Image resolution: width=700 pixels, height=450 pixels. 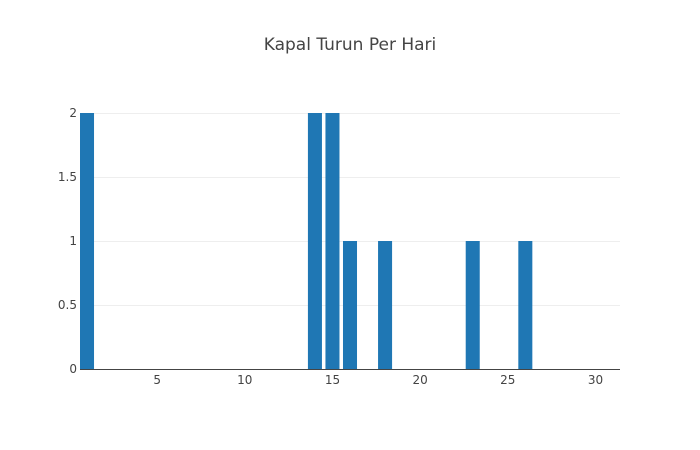 I want to click on x-tick-label: 20, so click(x=419, y=380).